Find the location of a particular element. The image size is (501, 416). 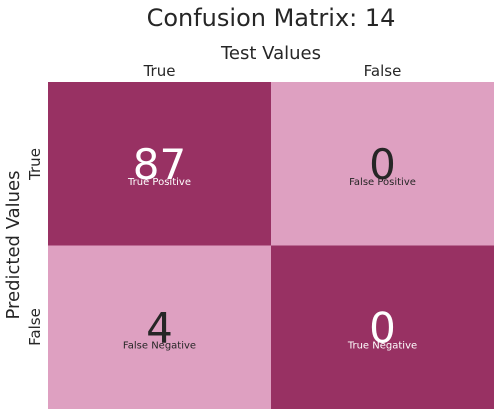

true-positive-label: True Positive is located at coordinates (159, 182).